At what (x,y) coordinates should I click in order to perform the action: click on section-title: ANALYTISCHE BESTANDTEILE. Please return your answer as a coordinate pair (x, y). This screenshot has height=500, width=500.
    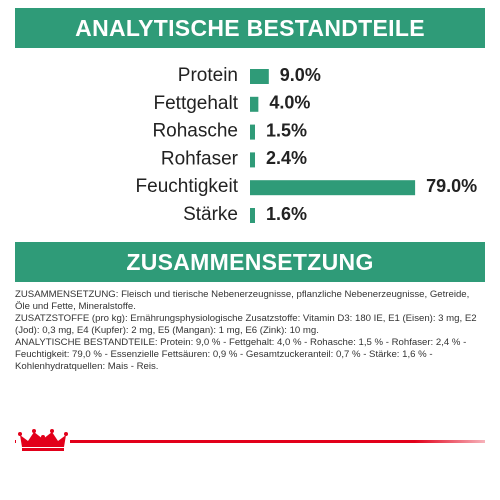
    Looking at the image, I should click on (250, 28).